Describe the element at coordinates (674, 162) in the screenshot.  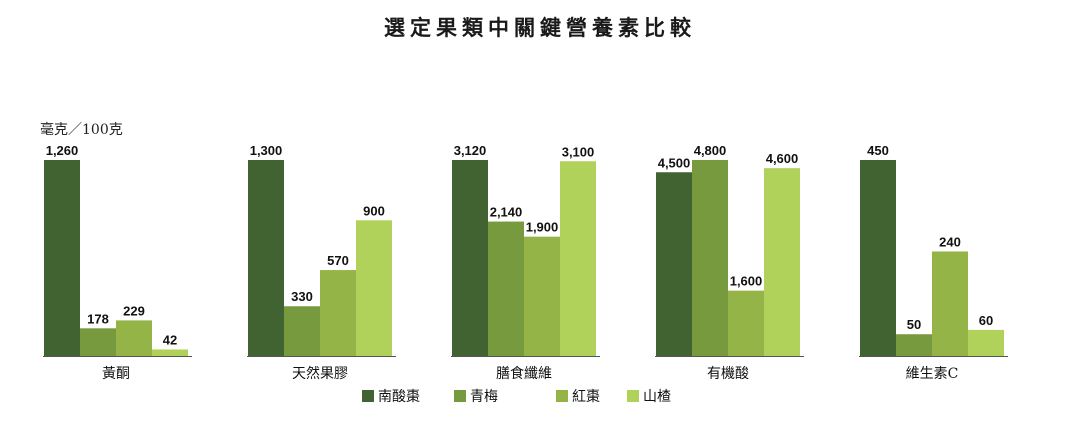
I see `data-label: 4,500` at that location.